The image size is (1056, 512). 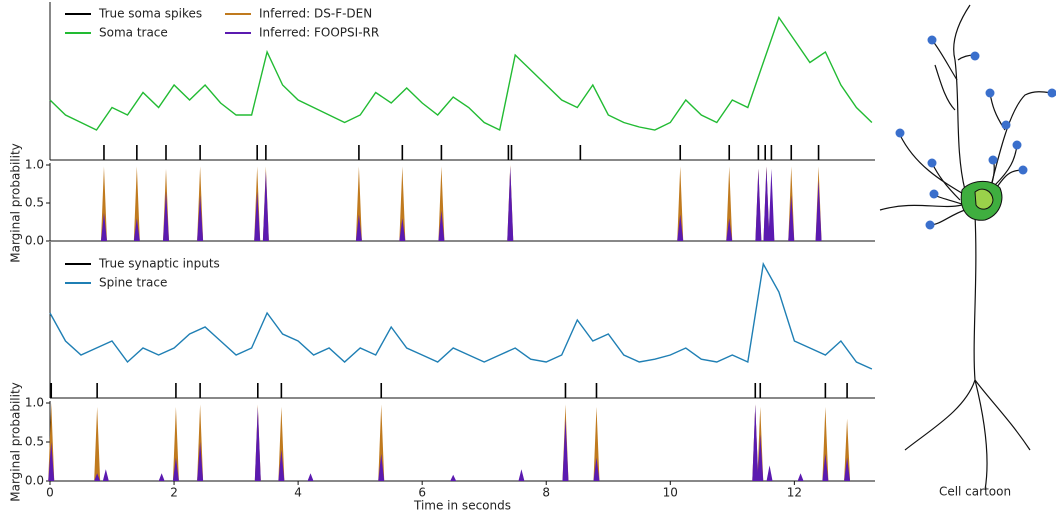 I want to click on legend-label: Inferred: FOOPSI-RR, so click(x=319, y=33).